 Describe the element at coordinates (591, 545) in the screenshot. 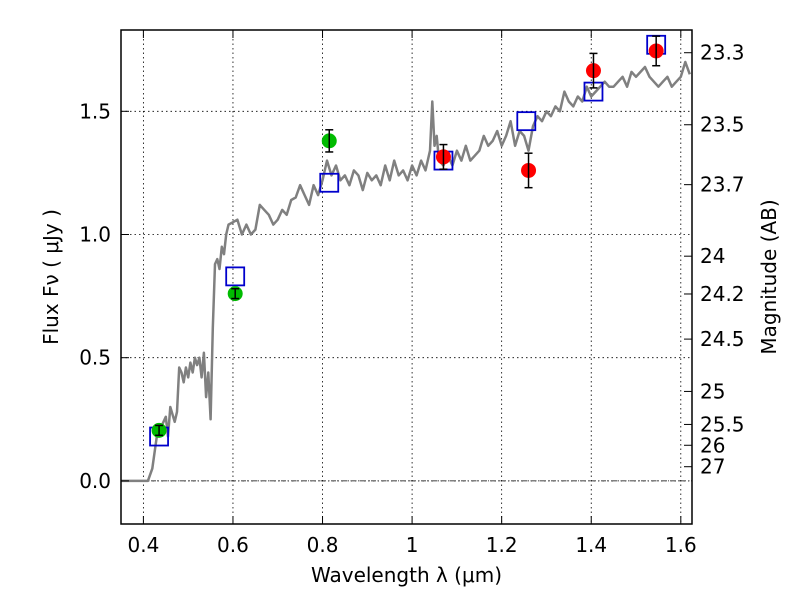

I see `x-tick-label: 1.4` at that location.